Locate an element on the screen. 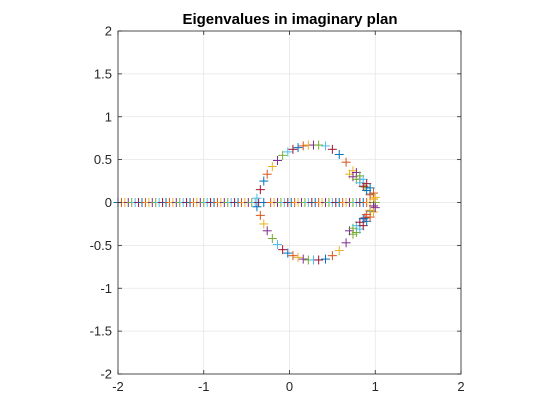 This screenshot has width=560, height=420. x-tick-label: 2 is located at coordinates (460, 386).